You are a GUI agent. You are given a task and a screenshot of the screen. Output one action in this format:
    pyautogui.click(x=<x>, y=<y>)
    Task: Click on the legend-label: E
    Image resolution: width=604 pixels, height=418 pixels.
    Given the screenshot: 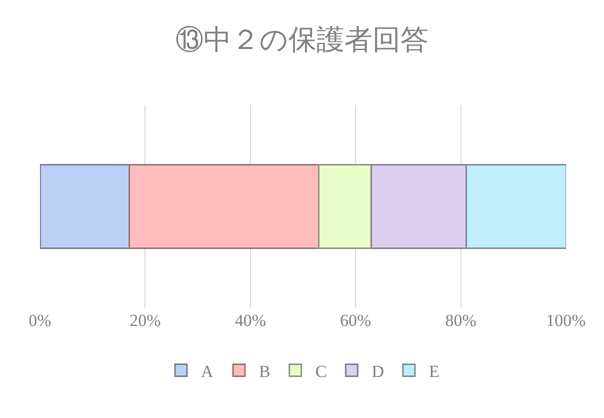 What is the action you would take?
    pyautogui.click(x=434, y=371)
    